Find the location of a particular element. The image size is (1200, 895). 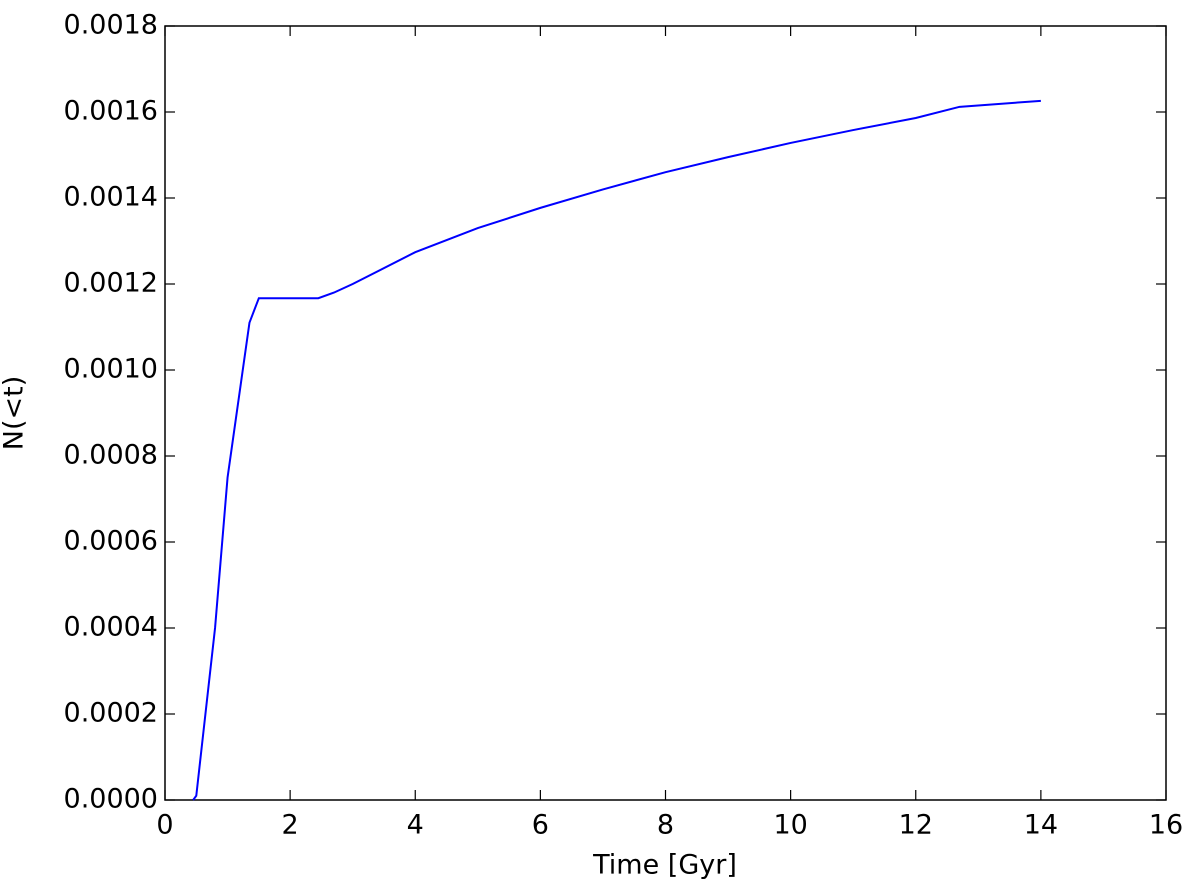

x-tick-label: 0 is located at coordinates (164, 825).